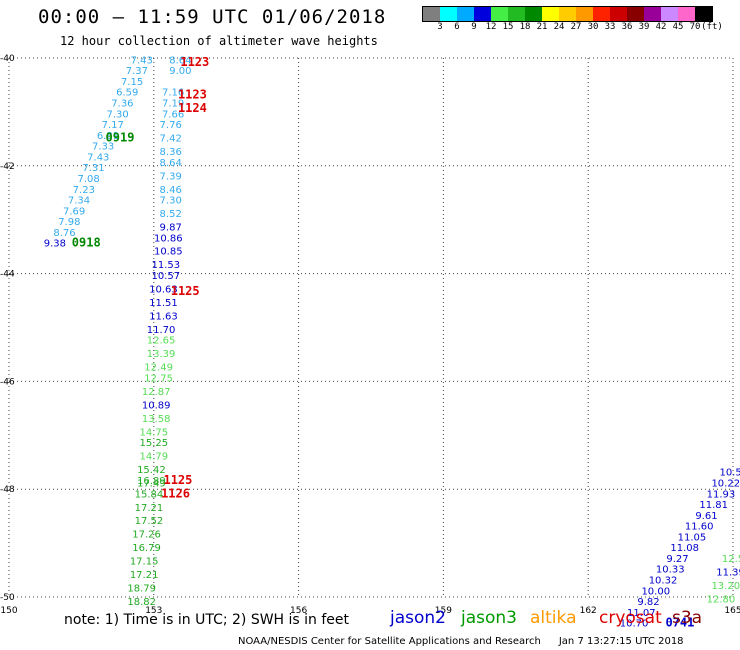 The width and height of the screenshot is (740, 650). I want to click on x-tick-label: 153, so click(153, 611).